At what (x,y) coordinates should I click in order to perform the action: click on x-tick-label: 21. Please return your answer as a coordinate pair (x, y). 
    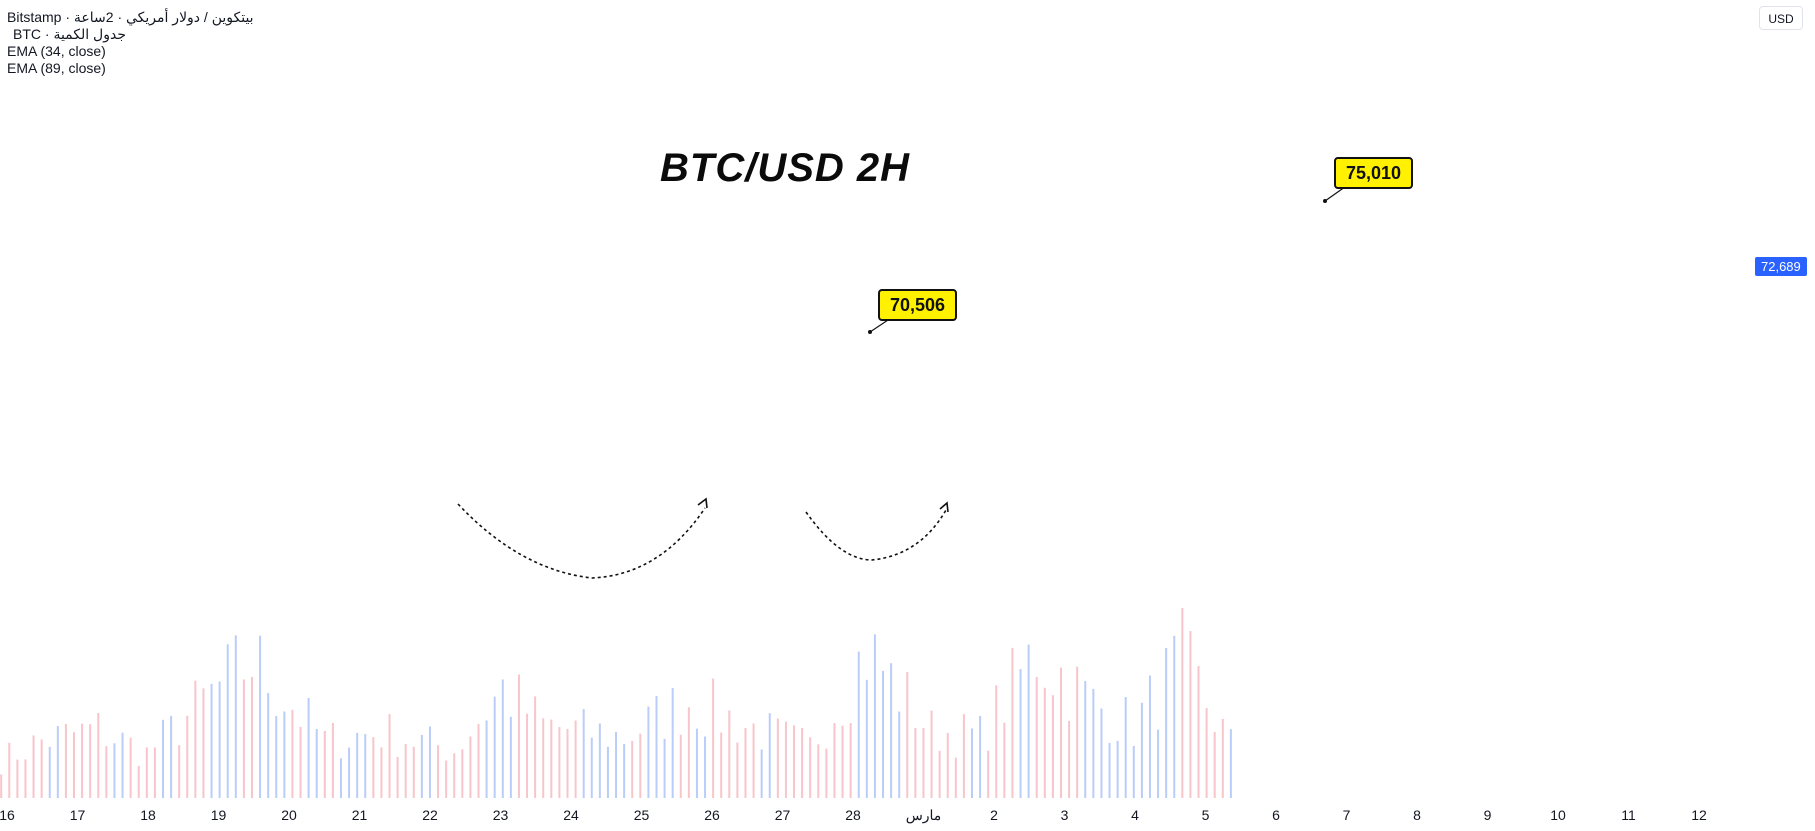
    Looking at the image, I should click on (360, 815).